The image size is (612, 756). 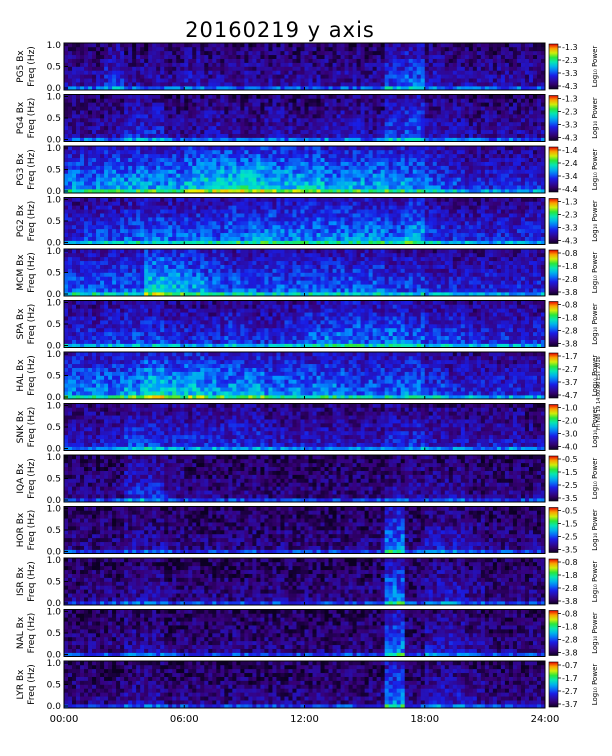 I want to click on colorbar, so click(x=553, y=169).